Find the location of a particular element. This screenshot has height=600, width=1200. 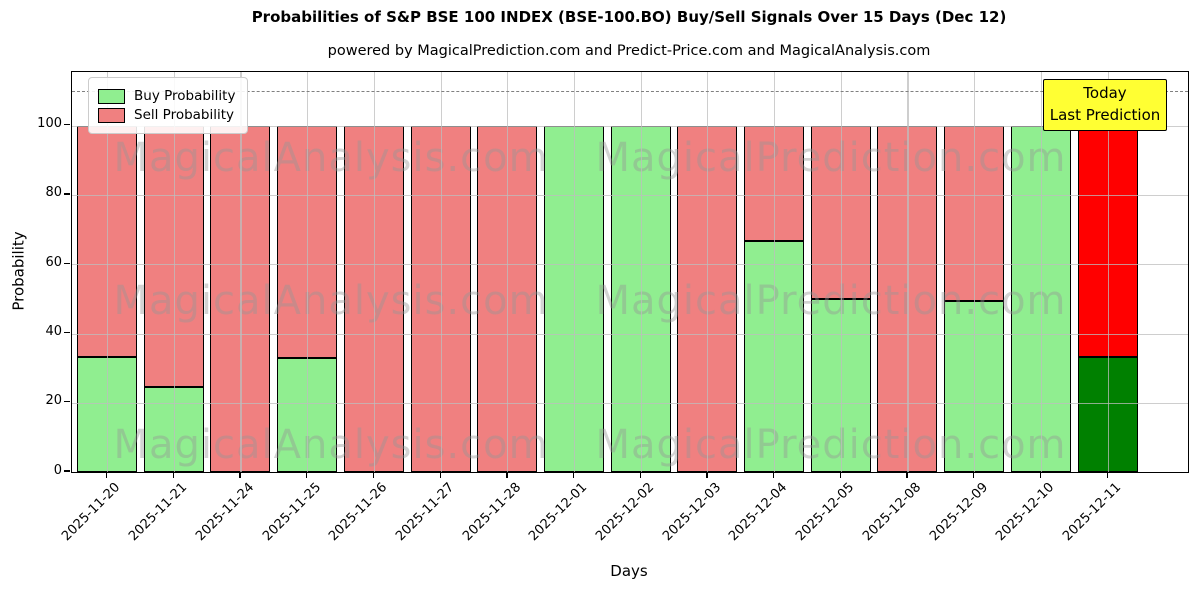

x-tick-label: 2025-12-02 is located at coordinates (625, 512).